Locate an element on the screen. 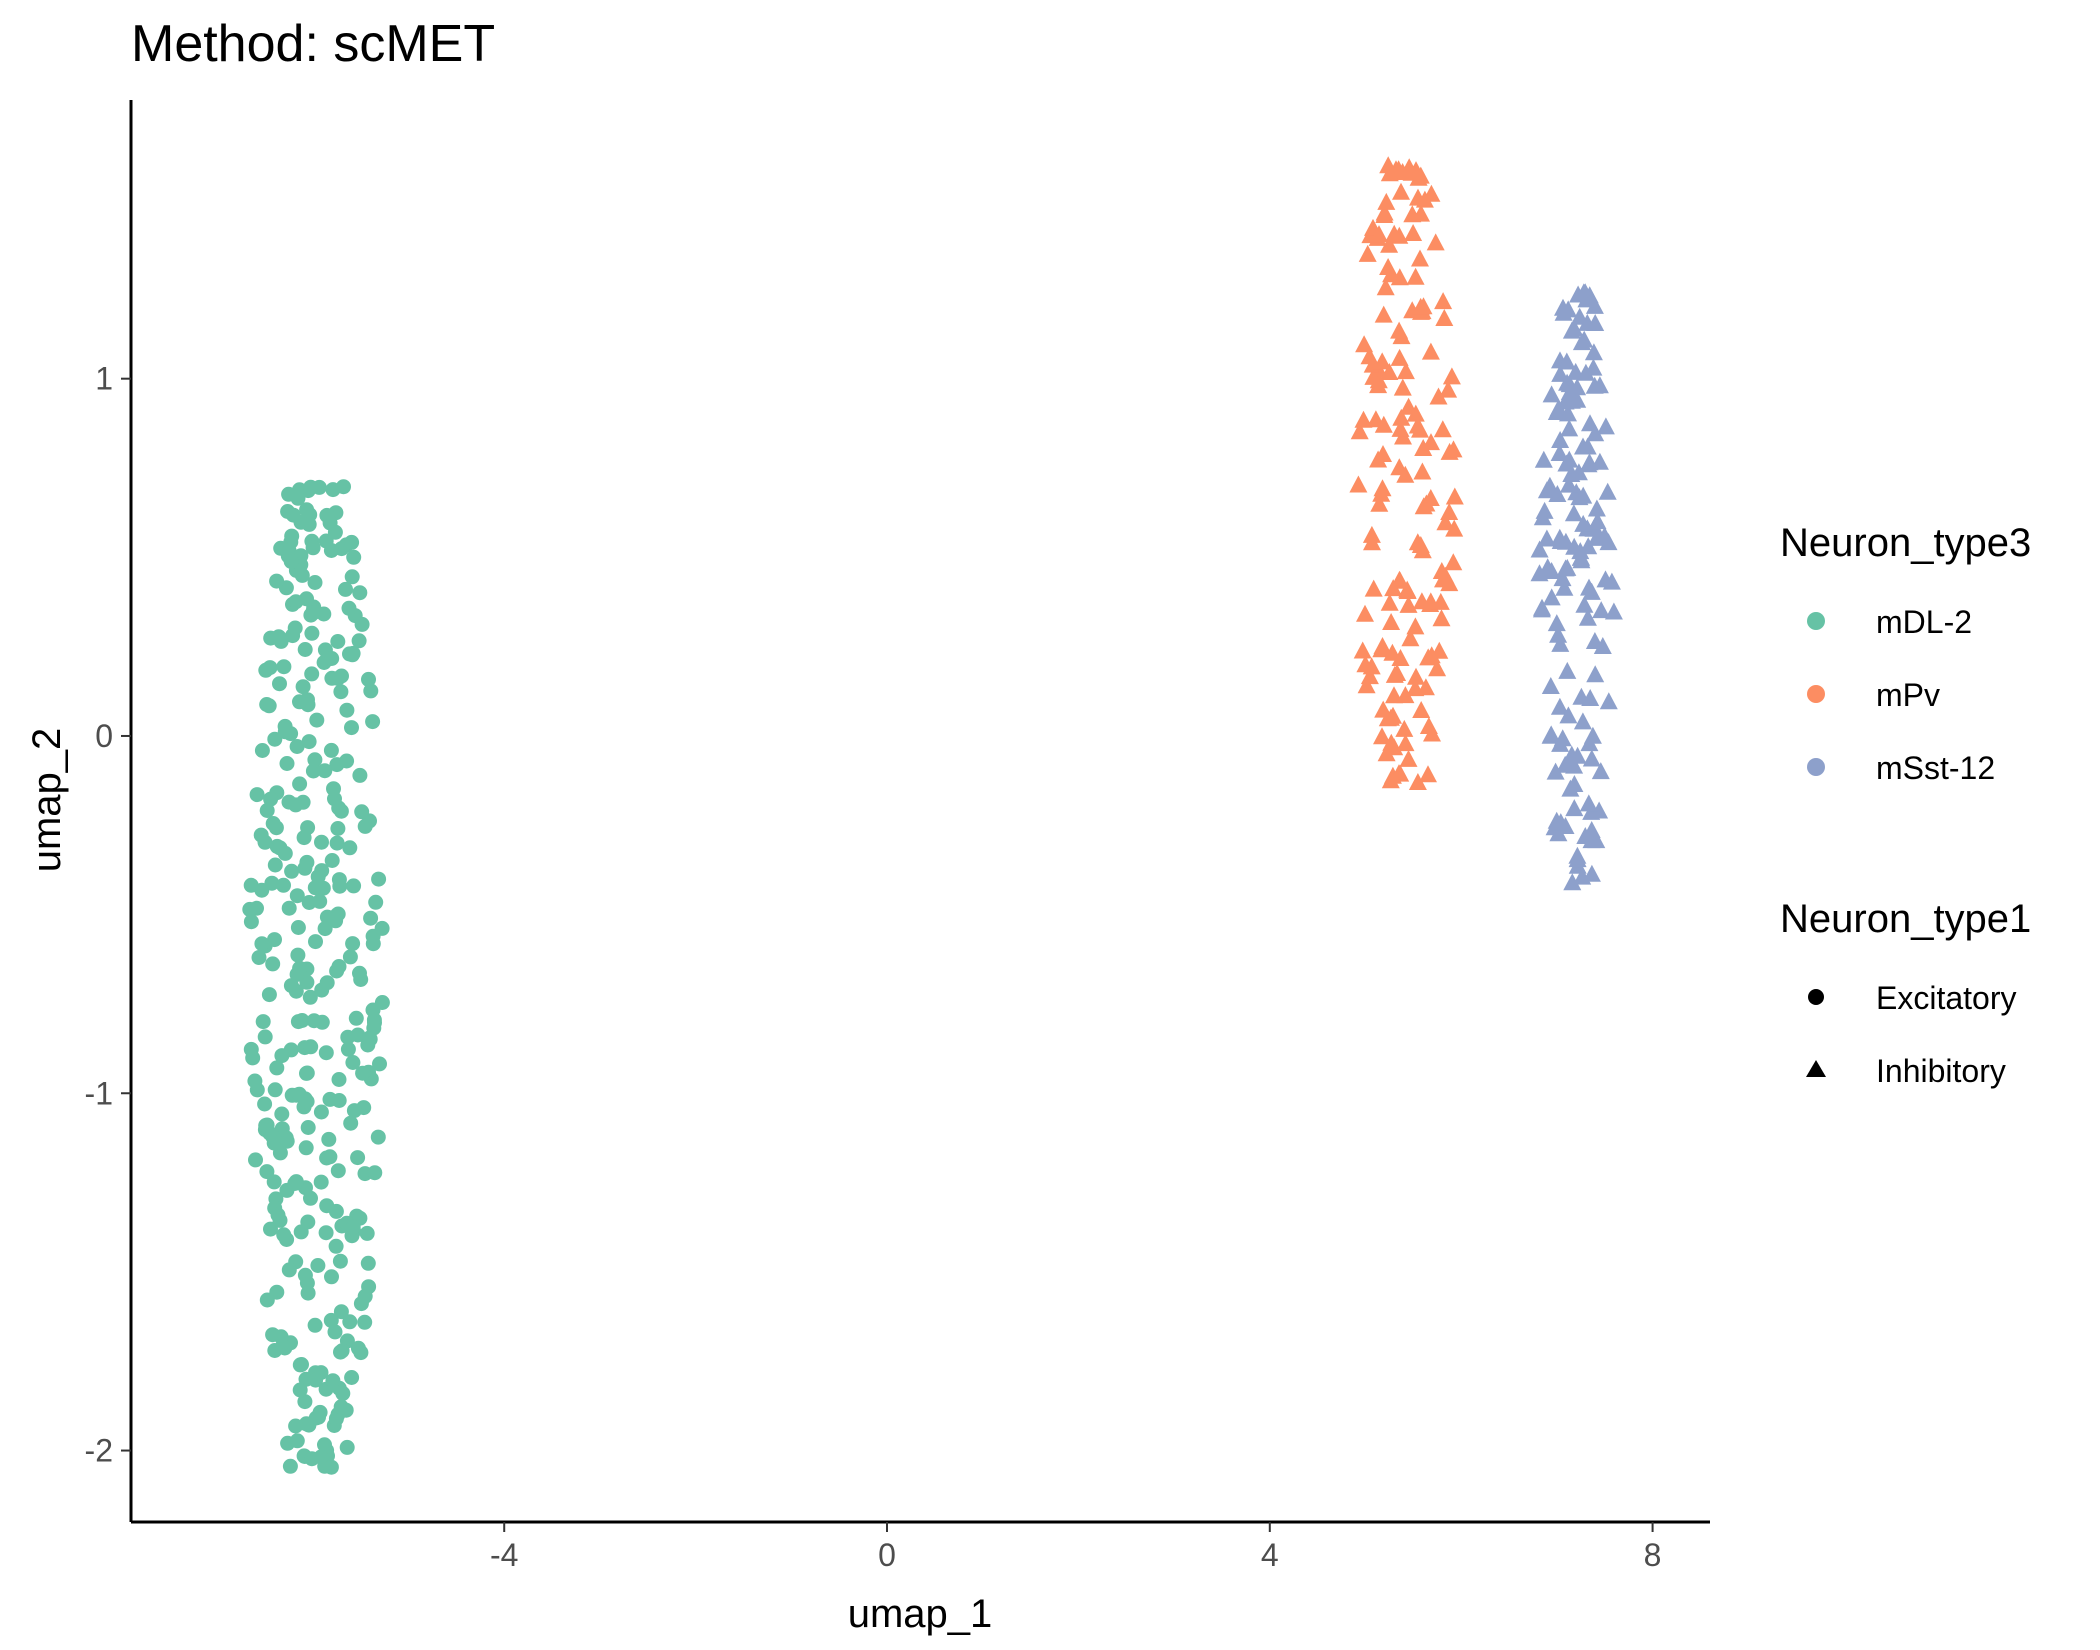 This screenshot has width=2100, height=1650. y-tick-label: -1 is located at coordinates (99, 1093).